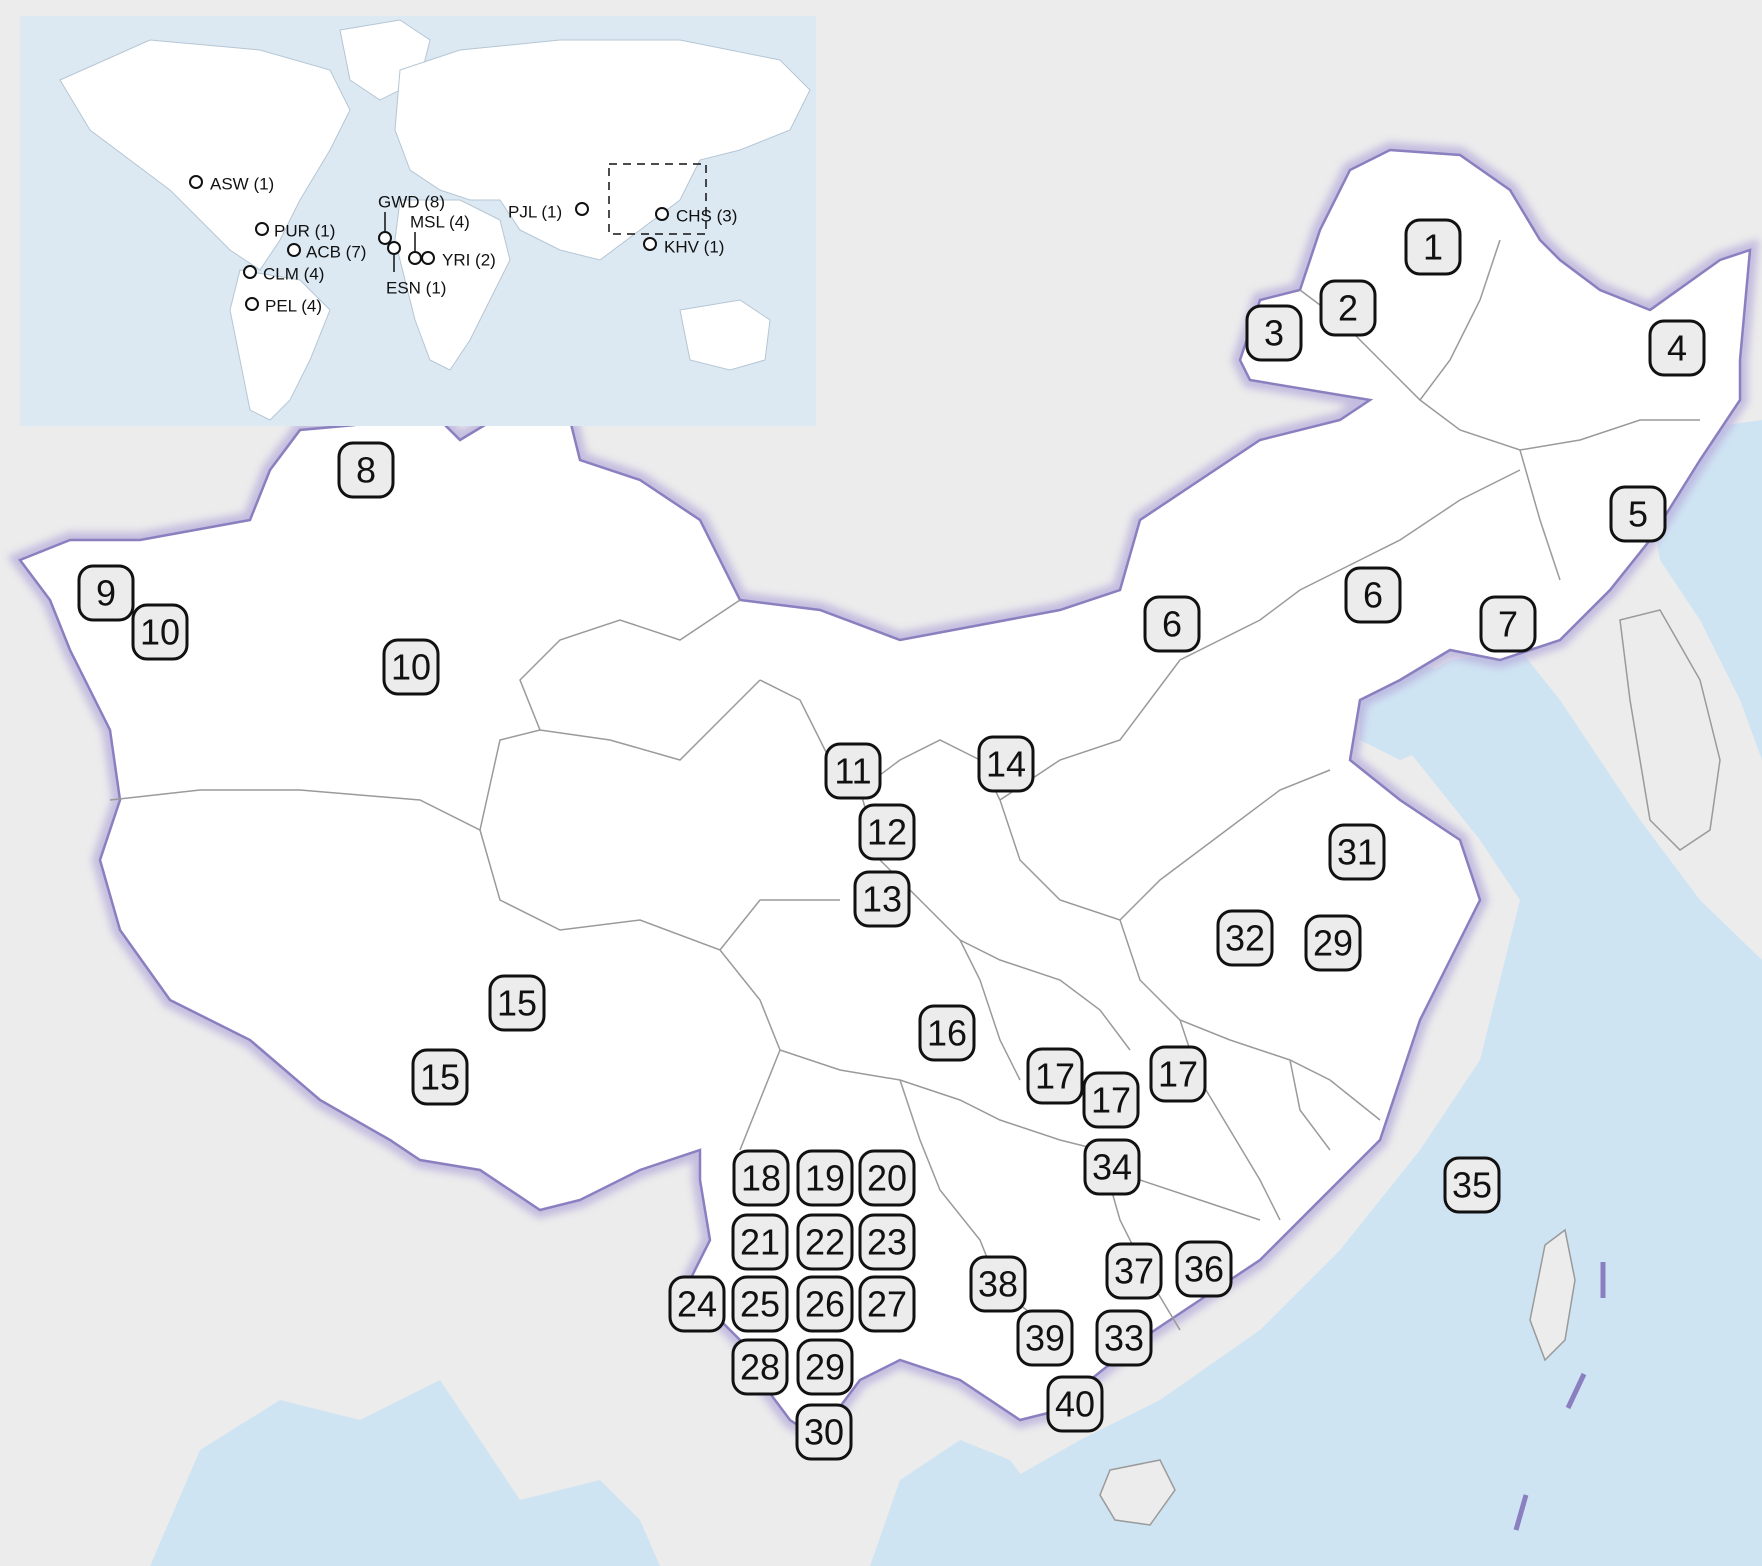 The image size is (1762, 1566). Describe the element at coordinates (947, 1033) in the screenshot. I see `site-marker: 16` at that location.